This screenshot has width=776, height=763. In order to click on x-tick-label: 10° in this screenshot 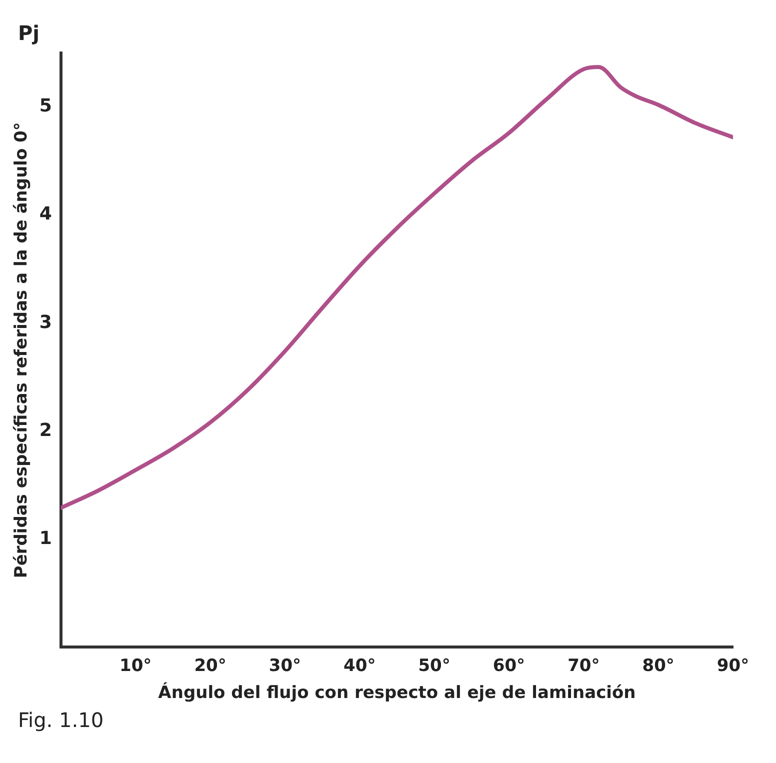, I will do `click(136, 666)`.